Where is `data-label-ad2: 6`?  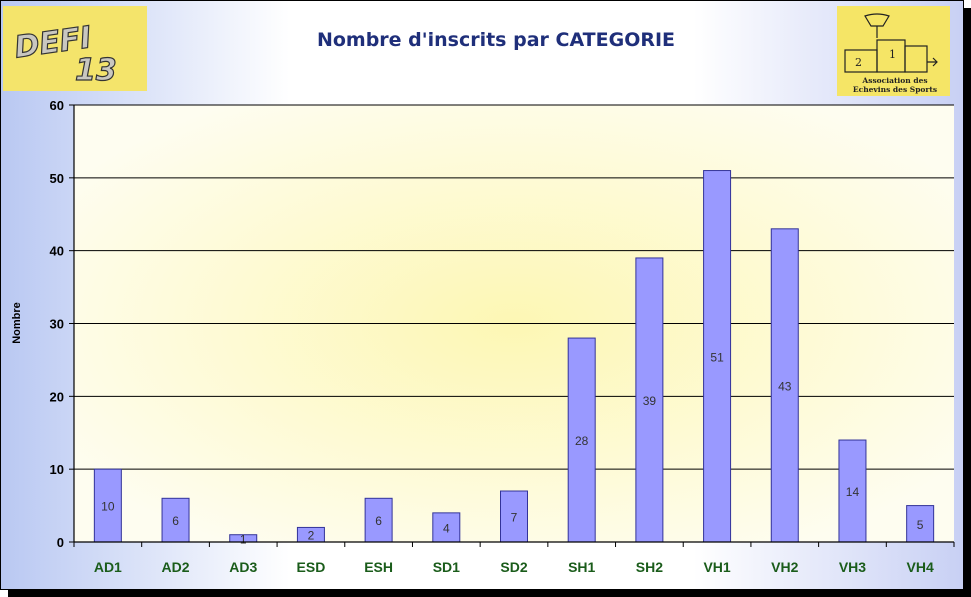 data-label-ad2: 6 is located at coordinates (175, 521).